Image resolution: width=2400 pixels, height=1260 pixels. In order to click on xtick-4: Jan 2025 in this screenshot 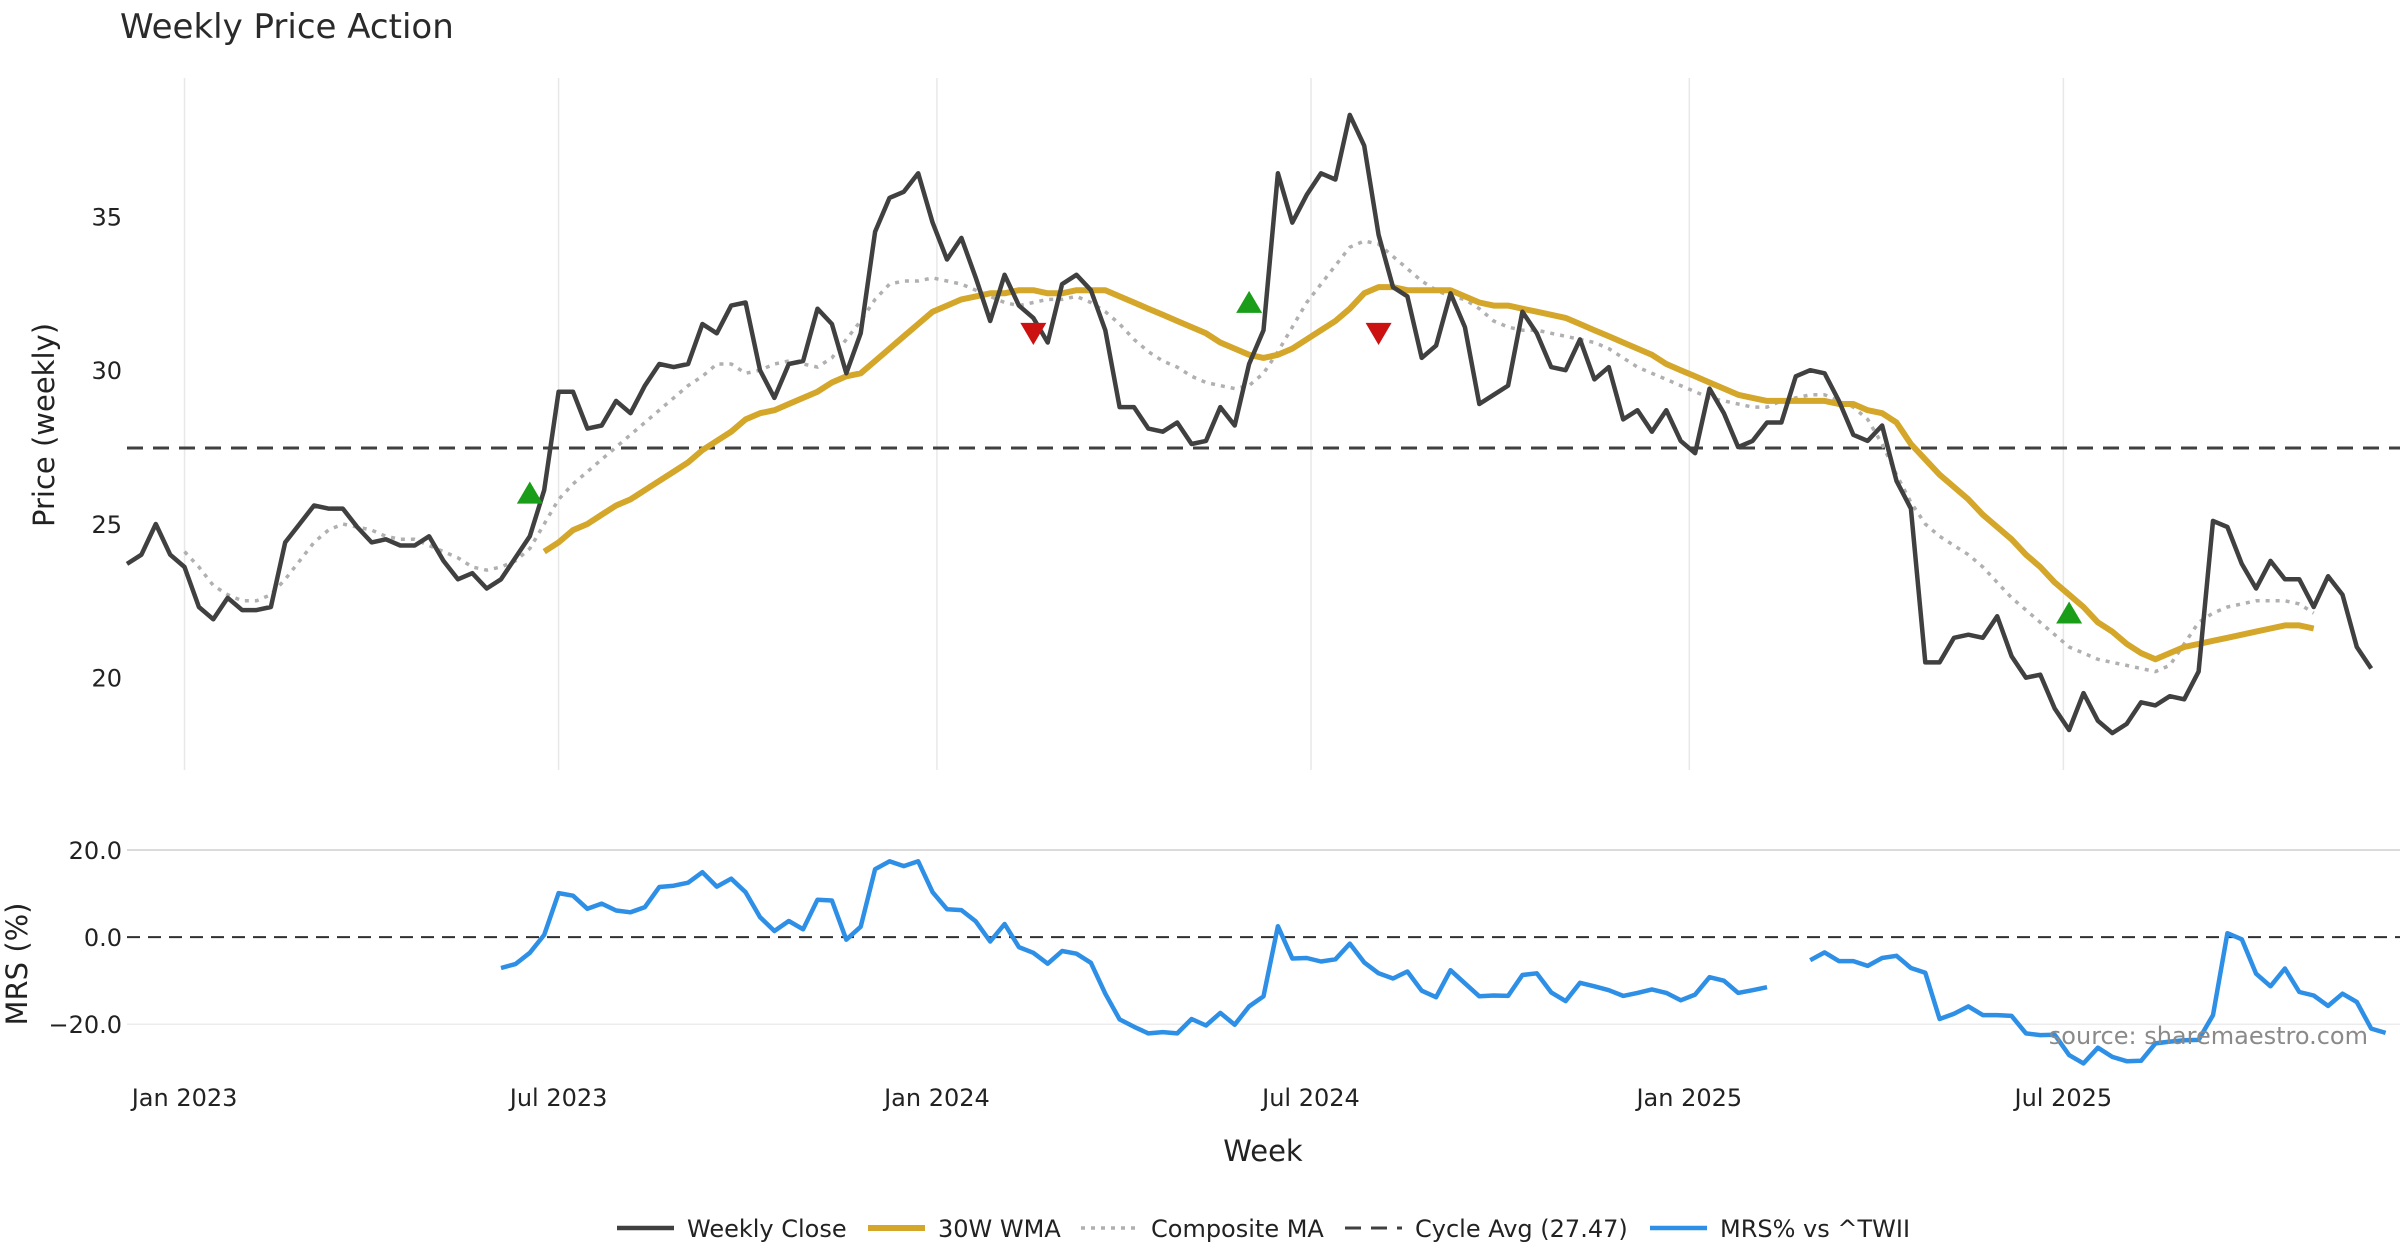, I will do `click(1688, 1098)`.